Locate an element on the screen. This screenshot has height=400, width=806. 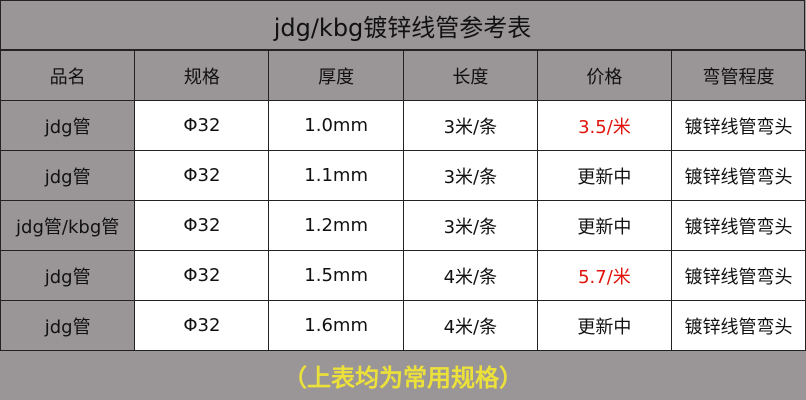
header-bend: 弯管程度 is located at coordinates (738, 75).